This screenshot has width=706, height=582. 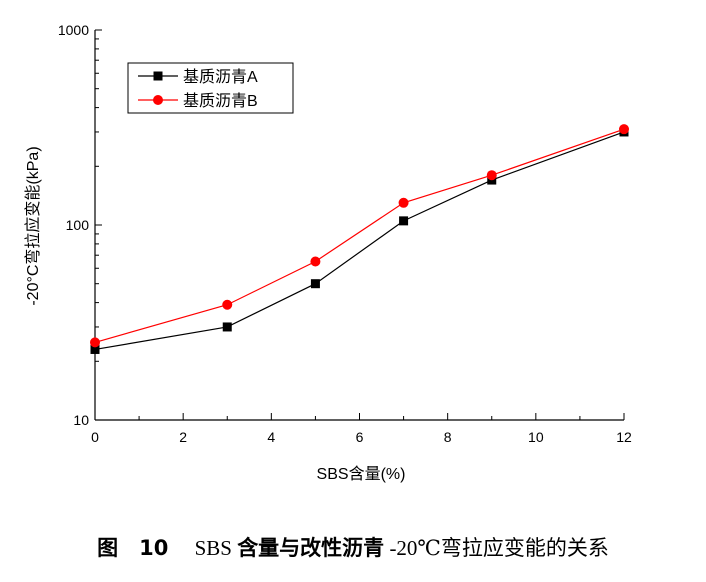 What do you see at coordinates (361, 474) in the screenshot?
I see `x-axis-label: SBS含量(%)` at bounding box center [361, 474].